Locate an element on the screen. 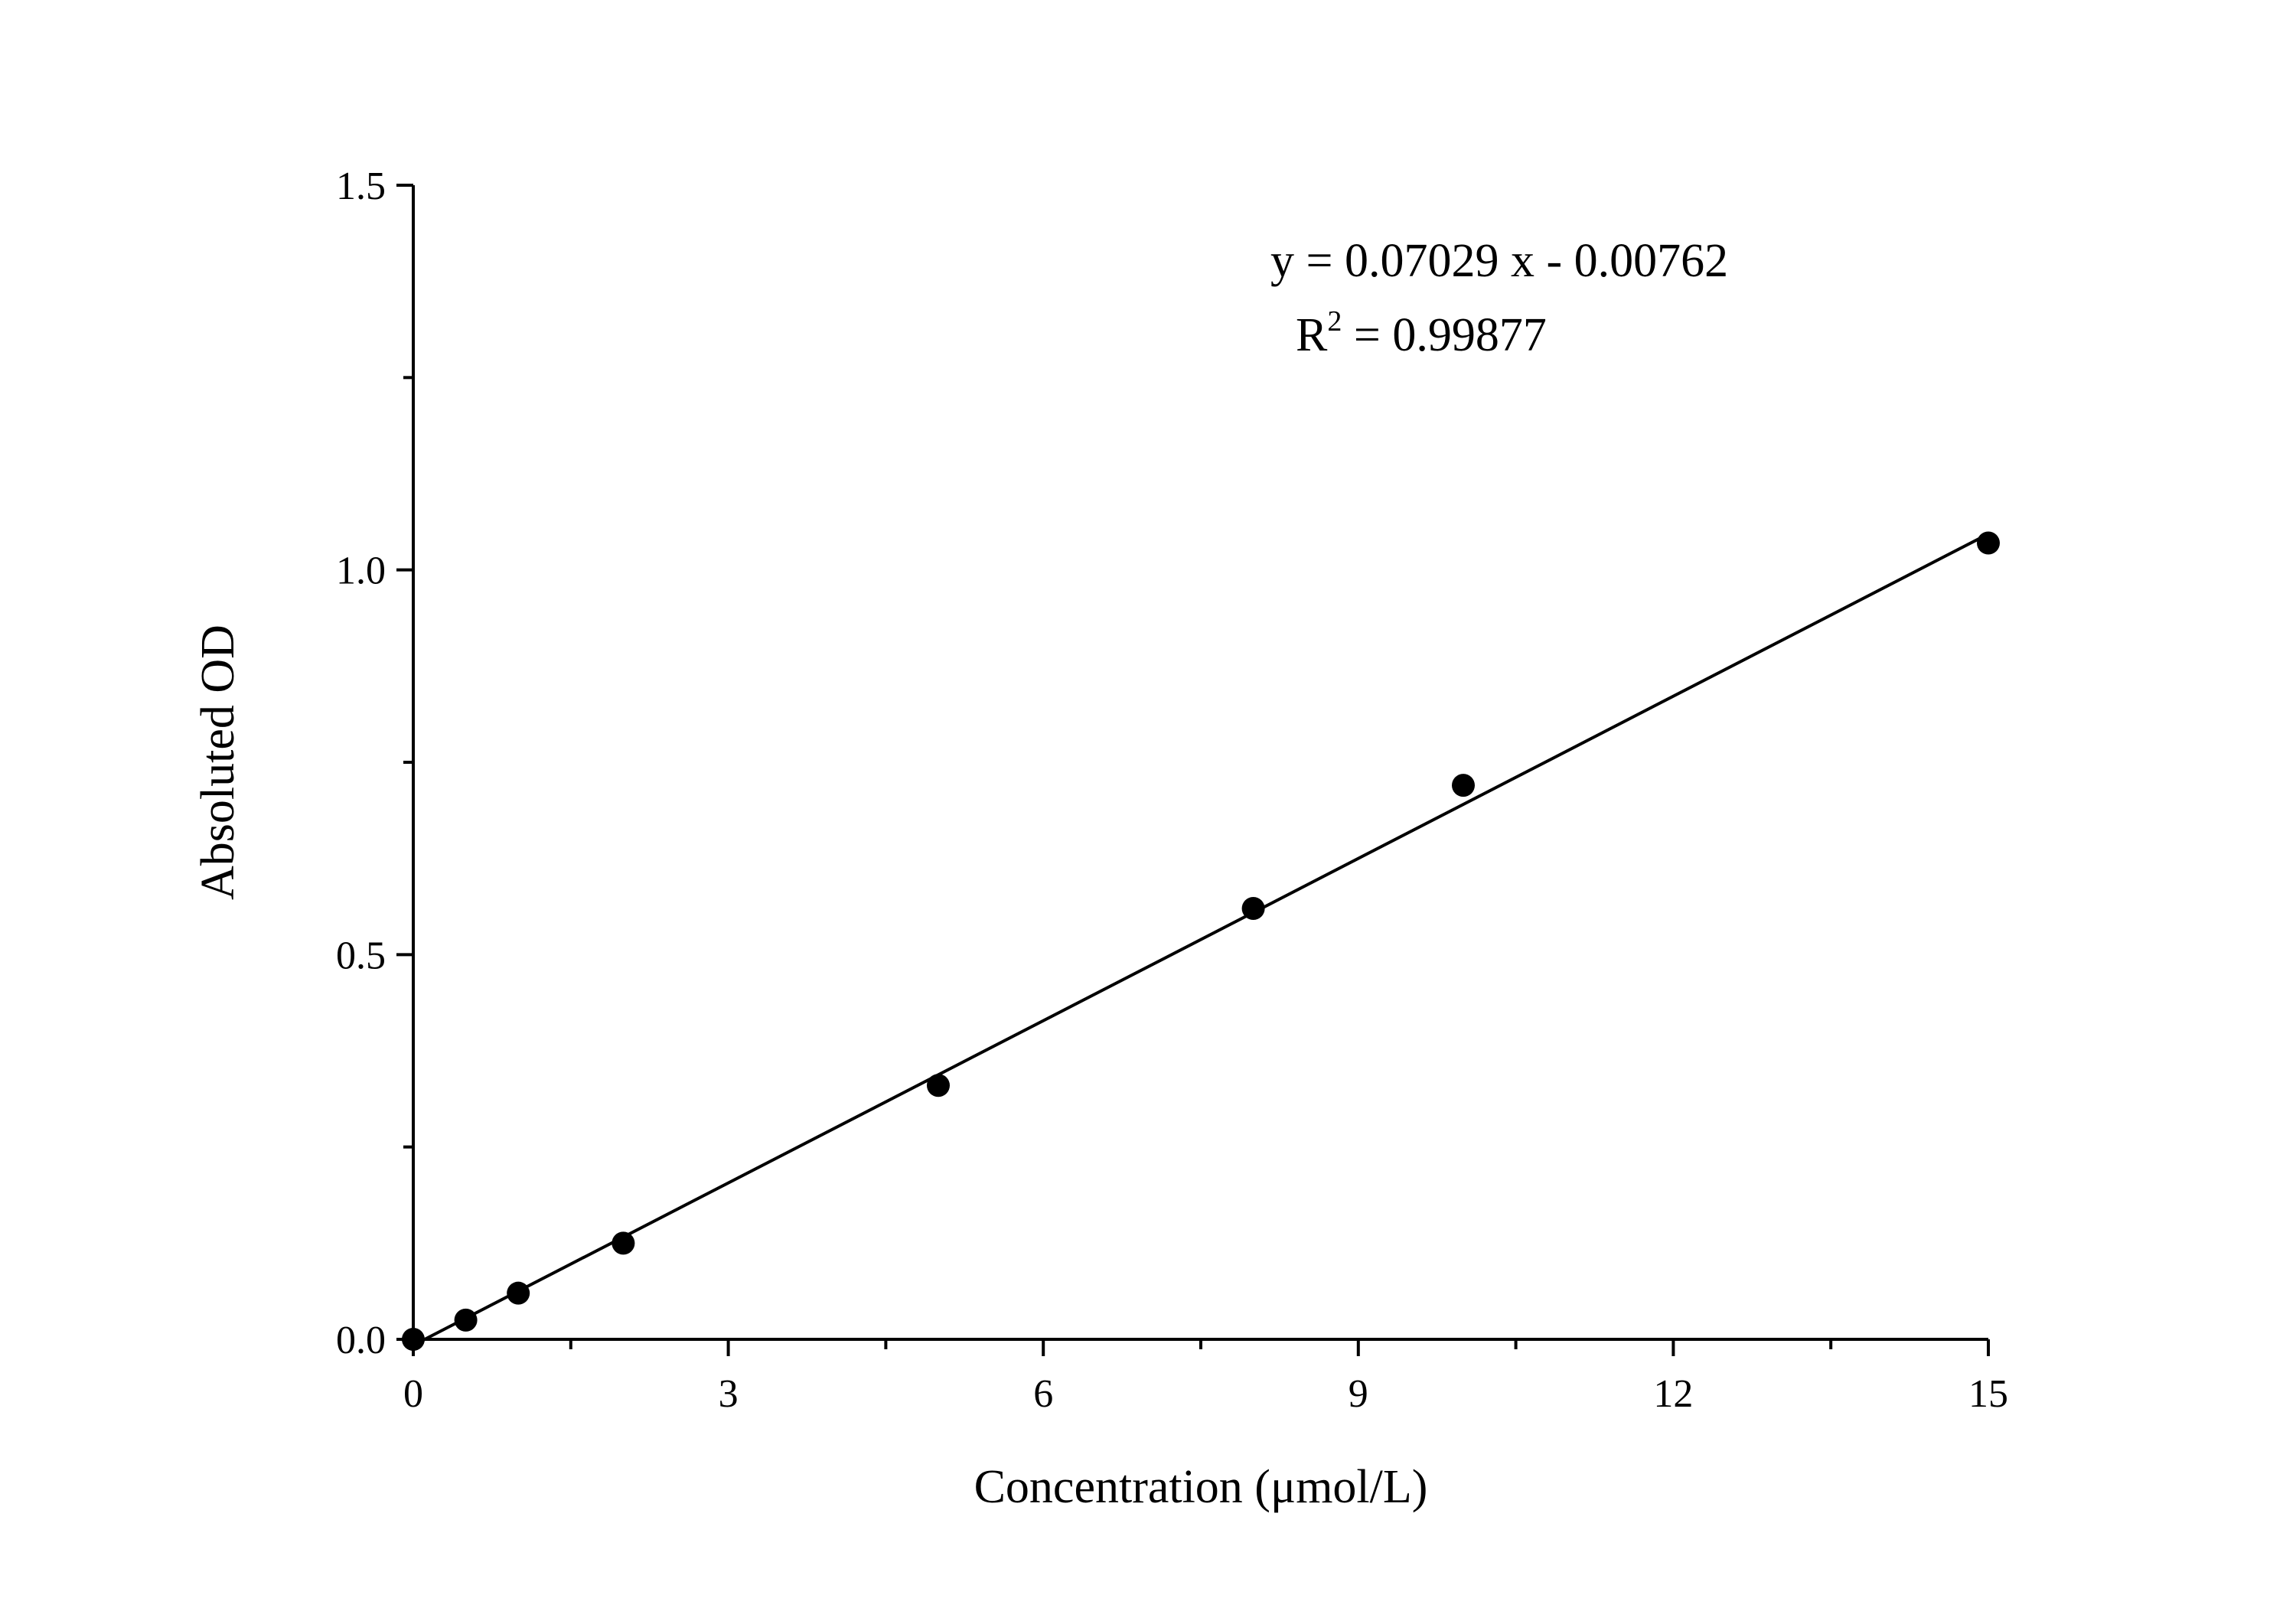 The image size is (2296, 1598). x-tick-label: 3 is located at coordinates (729, 1394).